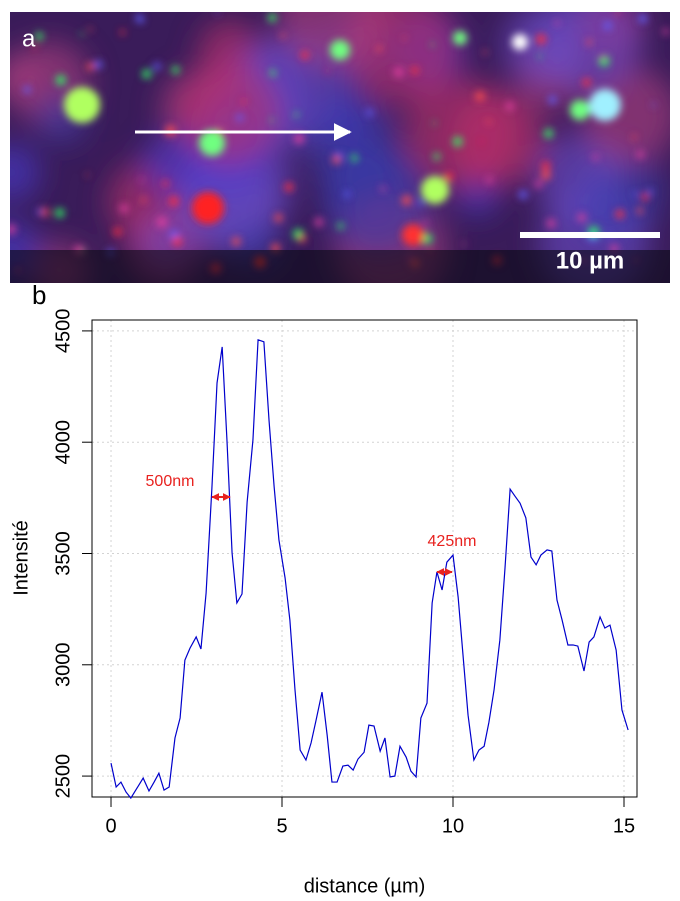 The width and height of the screenshot is (680, 901). I want to click on image-shade, so click(340, 266).